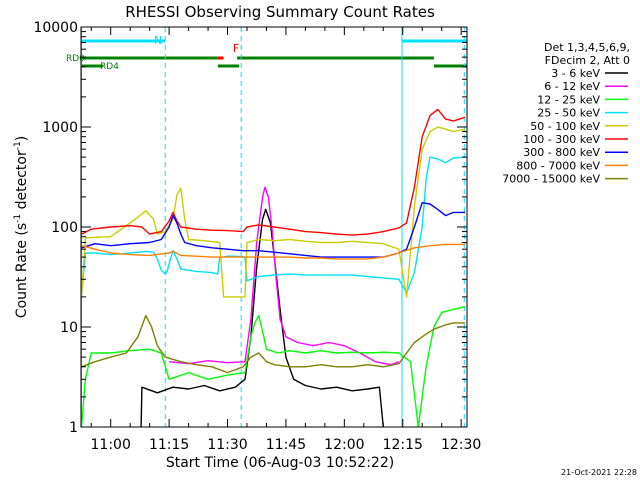  I want to click on y-tick-label-3: 1000, so click(60, 128).